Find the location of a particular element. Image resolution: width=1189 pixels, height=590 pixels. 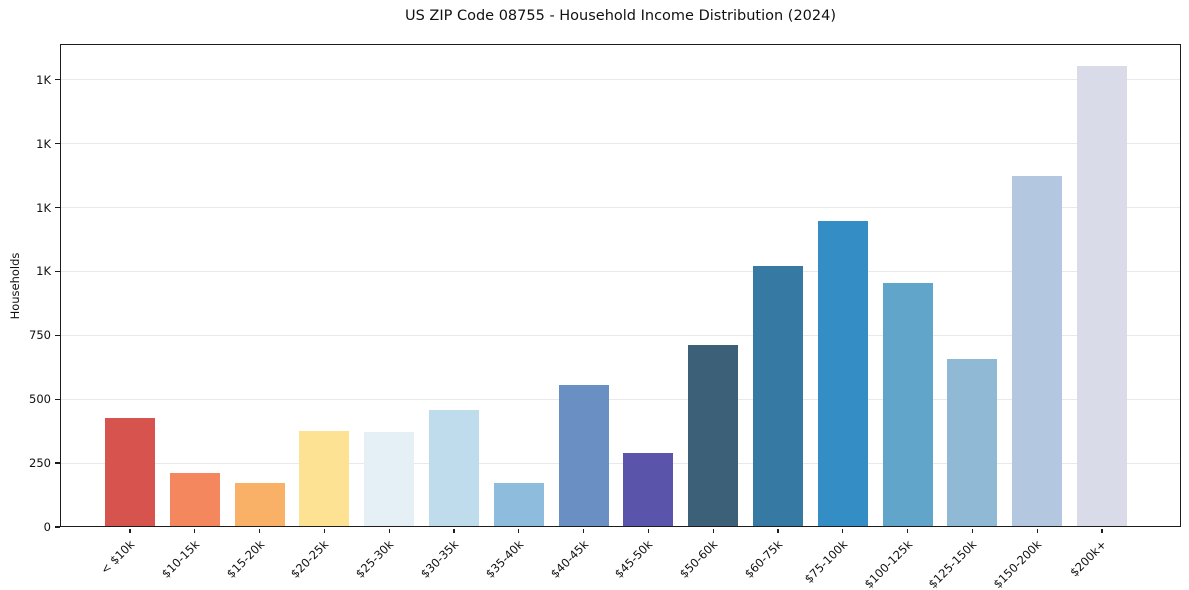

y-tick-label: 250 is located at coordinates (40, 463).